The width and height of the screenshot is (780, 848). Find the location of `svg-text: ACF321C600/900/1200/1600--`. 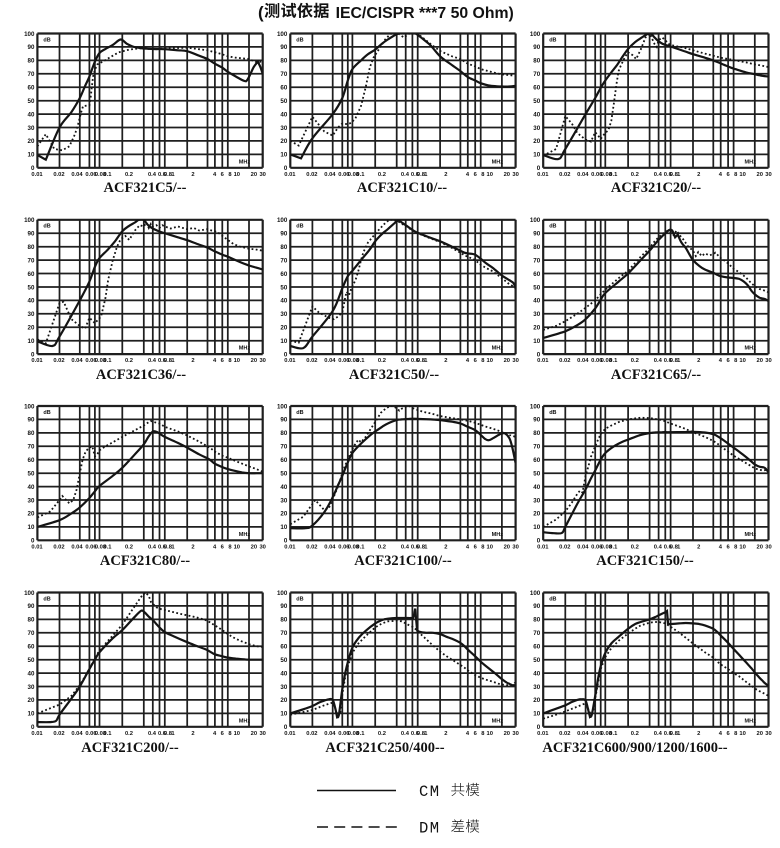

svg-text: ACF321C600/900/1200/1600-- is located at coordinates (634, 748).